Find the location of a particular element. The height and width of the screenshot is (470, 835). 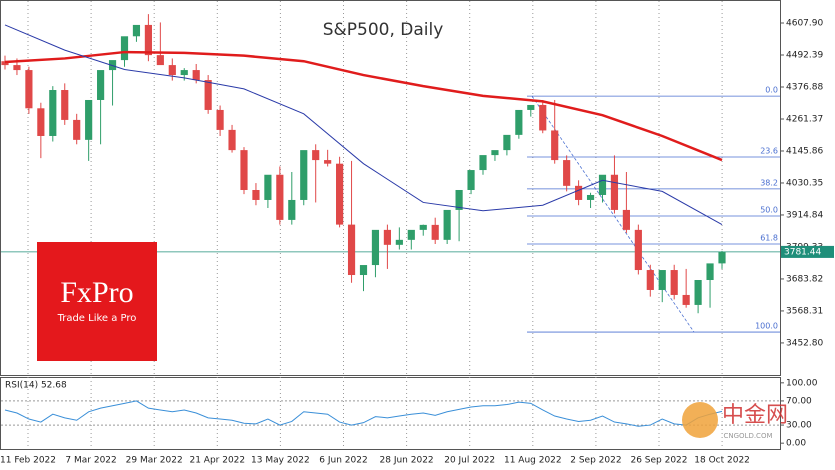

y-tick-label: 4261.37 is located at coordinates (804, 119).